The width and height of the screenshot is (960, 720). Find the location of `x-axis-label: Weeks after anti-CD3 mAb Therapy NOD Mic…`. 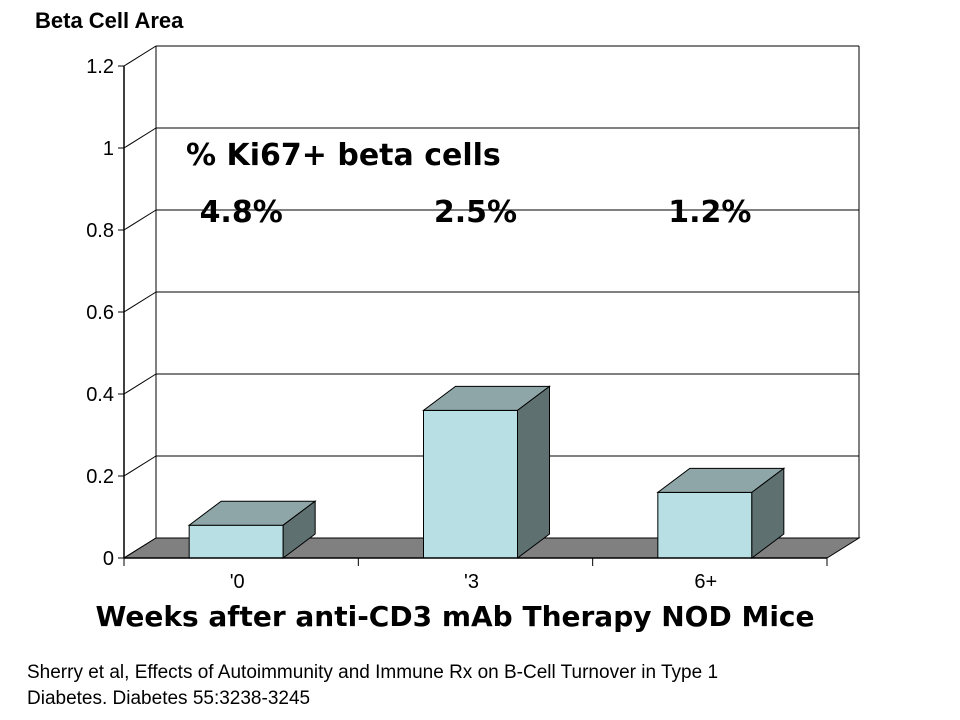

x-axis-label: Weeks after anti-CD3 mAb Therapy NOD Mic… is located at coordinates (455, 616).